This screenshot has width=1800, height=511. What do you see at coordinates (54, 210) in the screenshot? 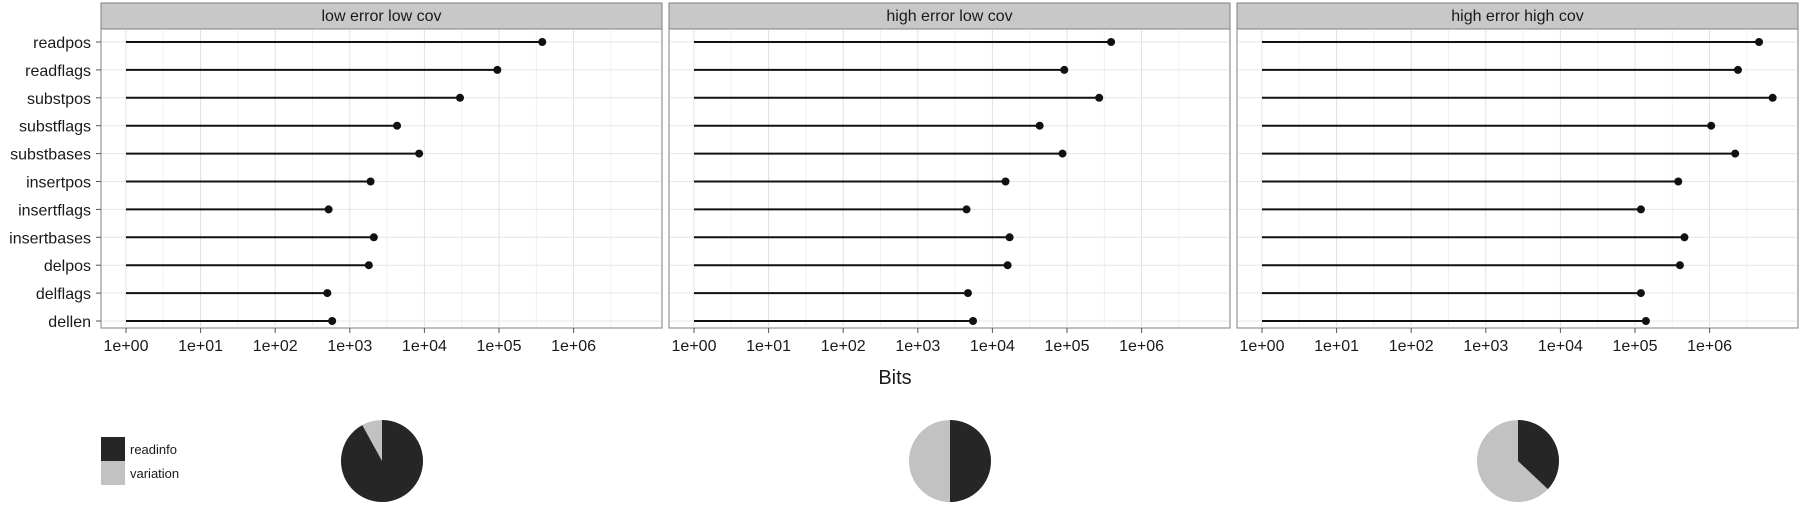
I see `y-tick-label: insertflags` at bounding box center [54, 210].